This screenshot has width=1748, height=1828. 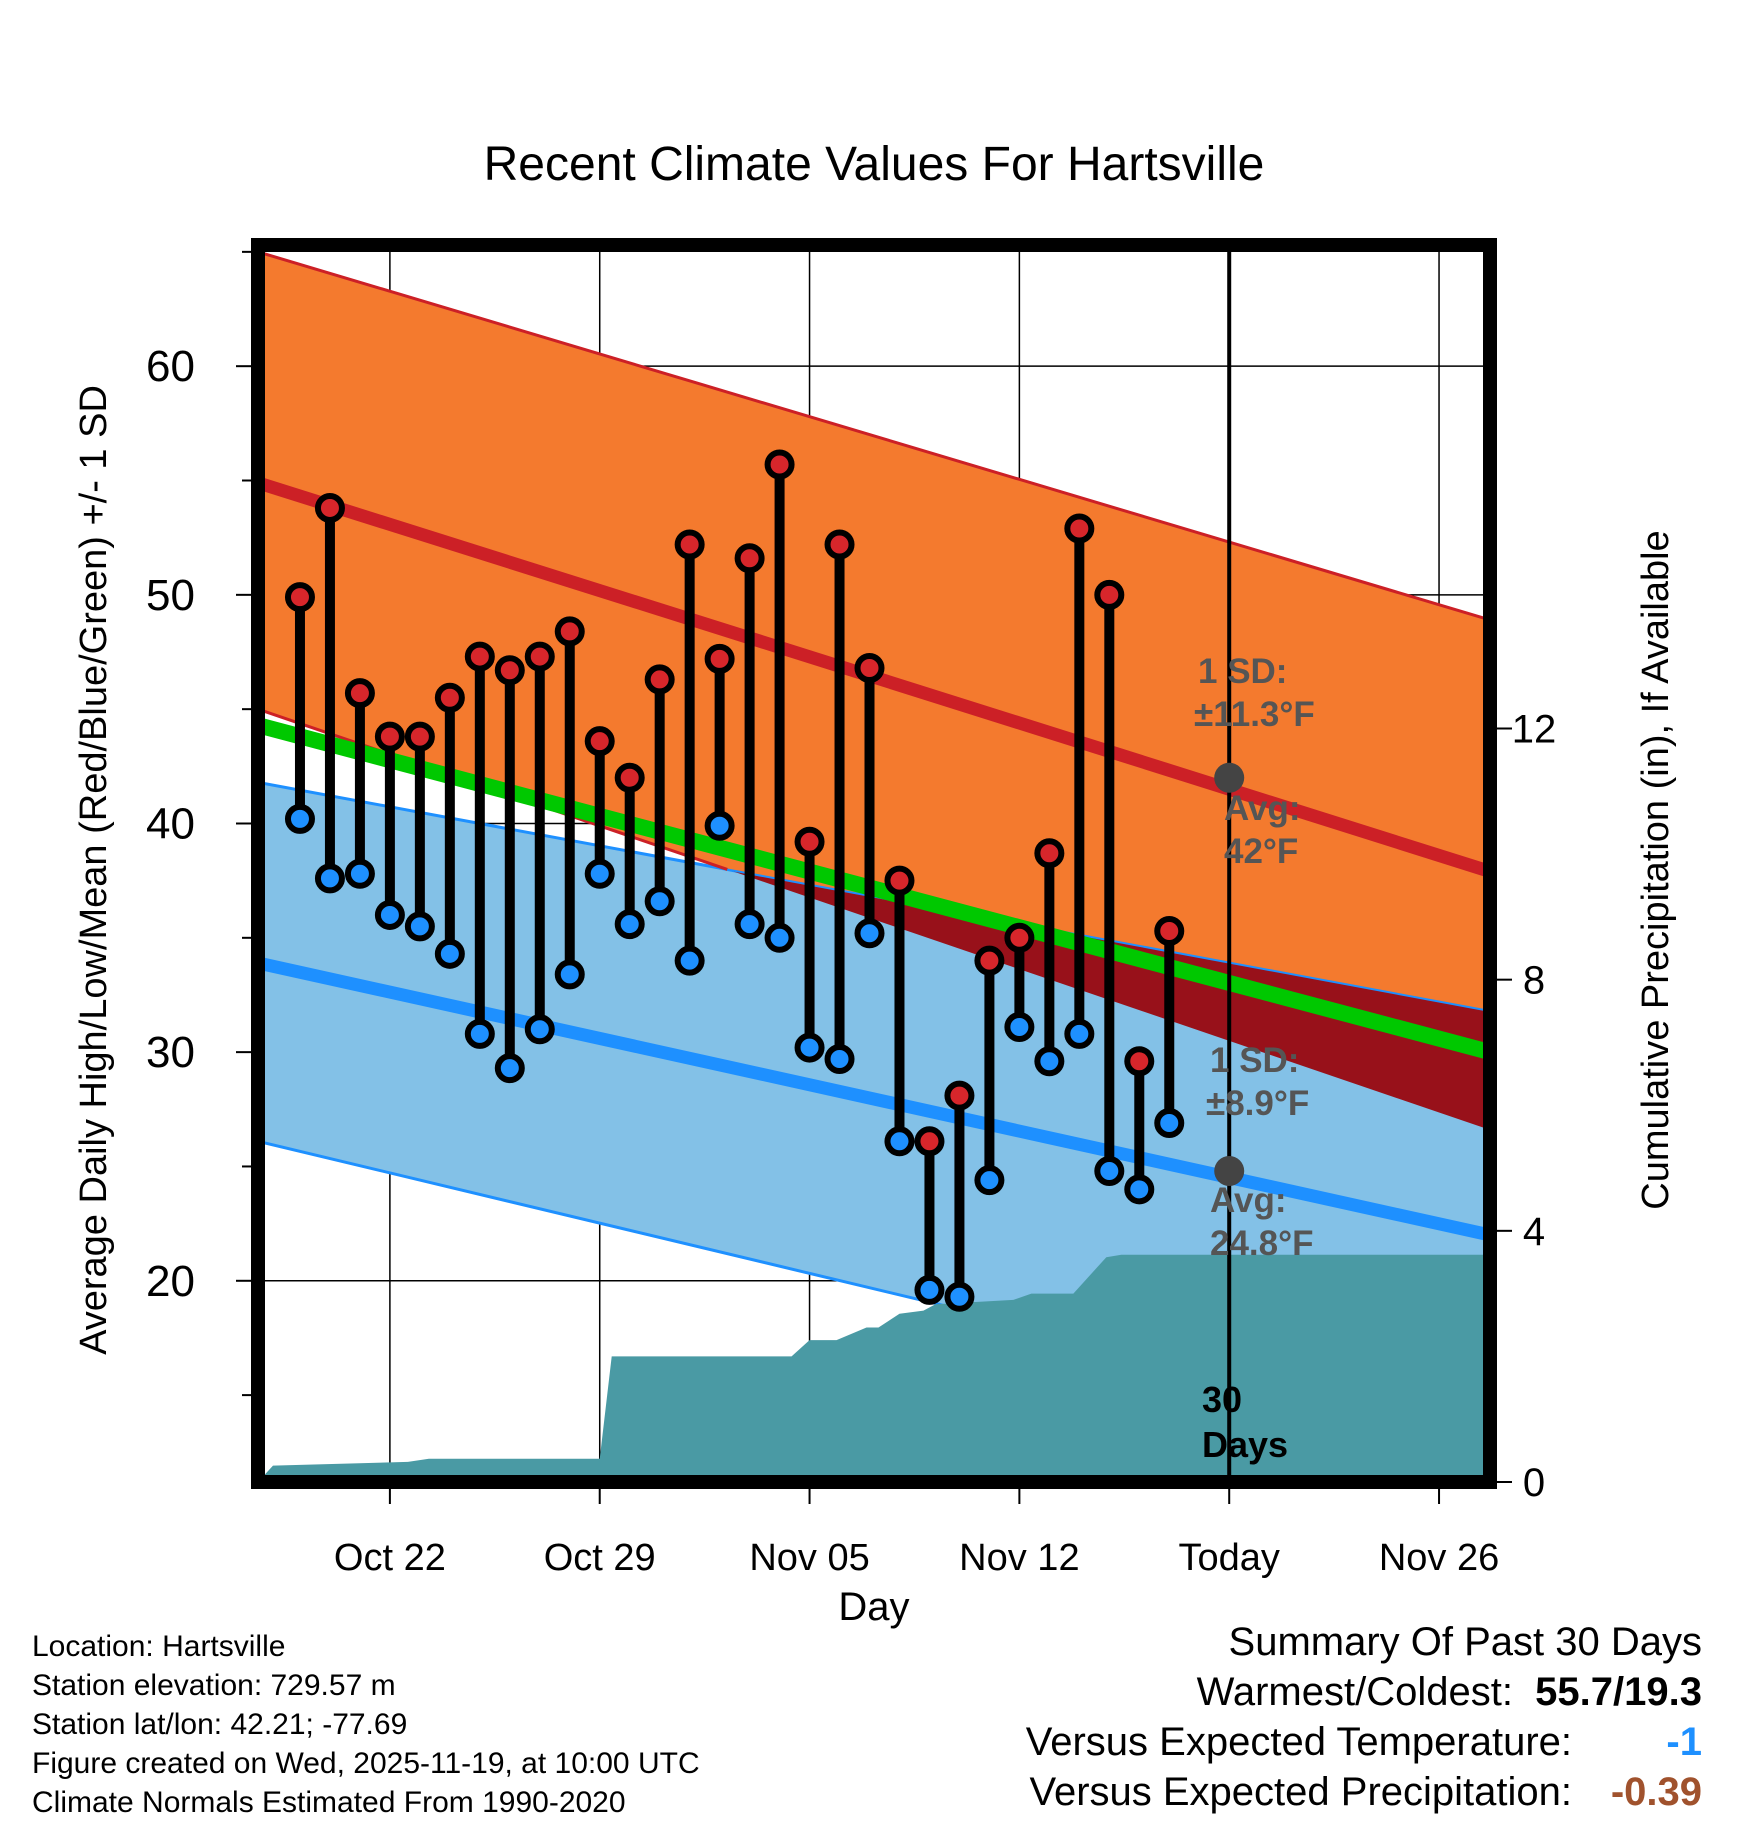 I want to click on low-sd-value: ±8.9°F, so click(x=1257, y=1103).